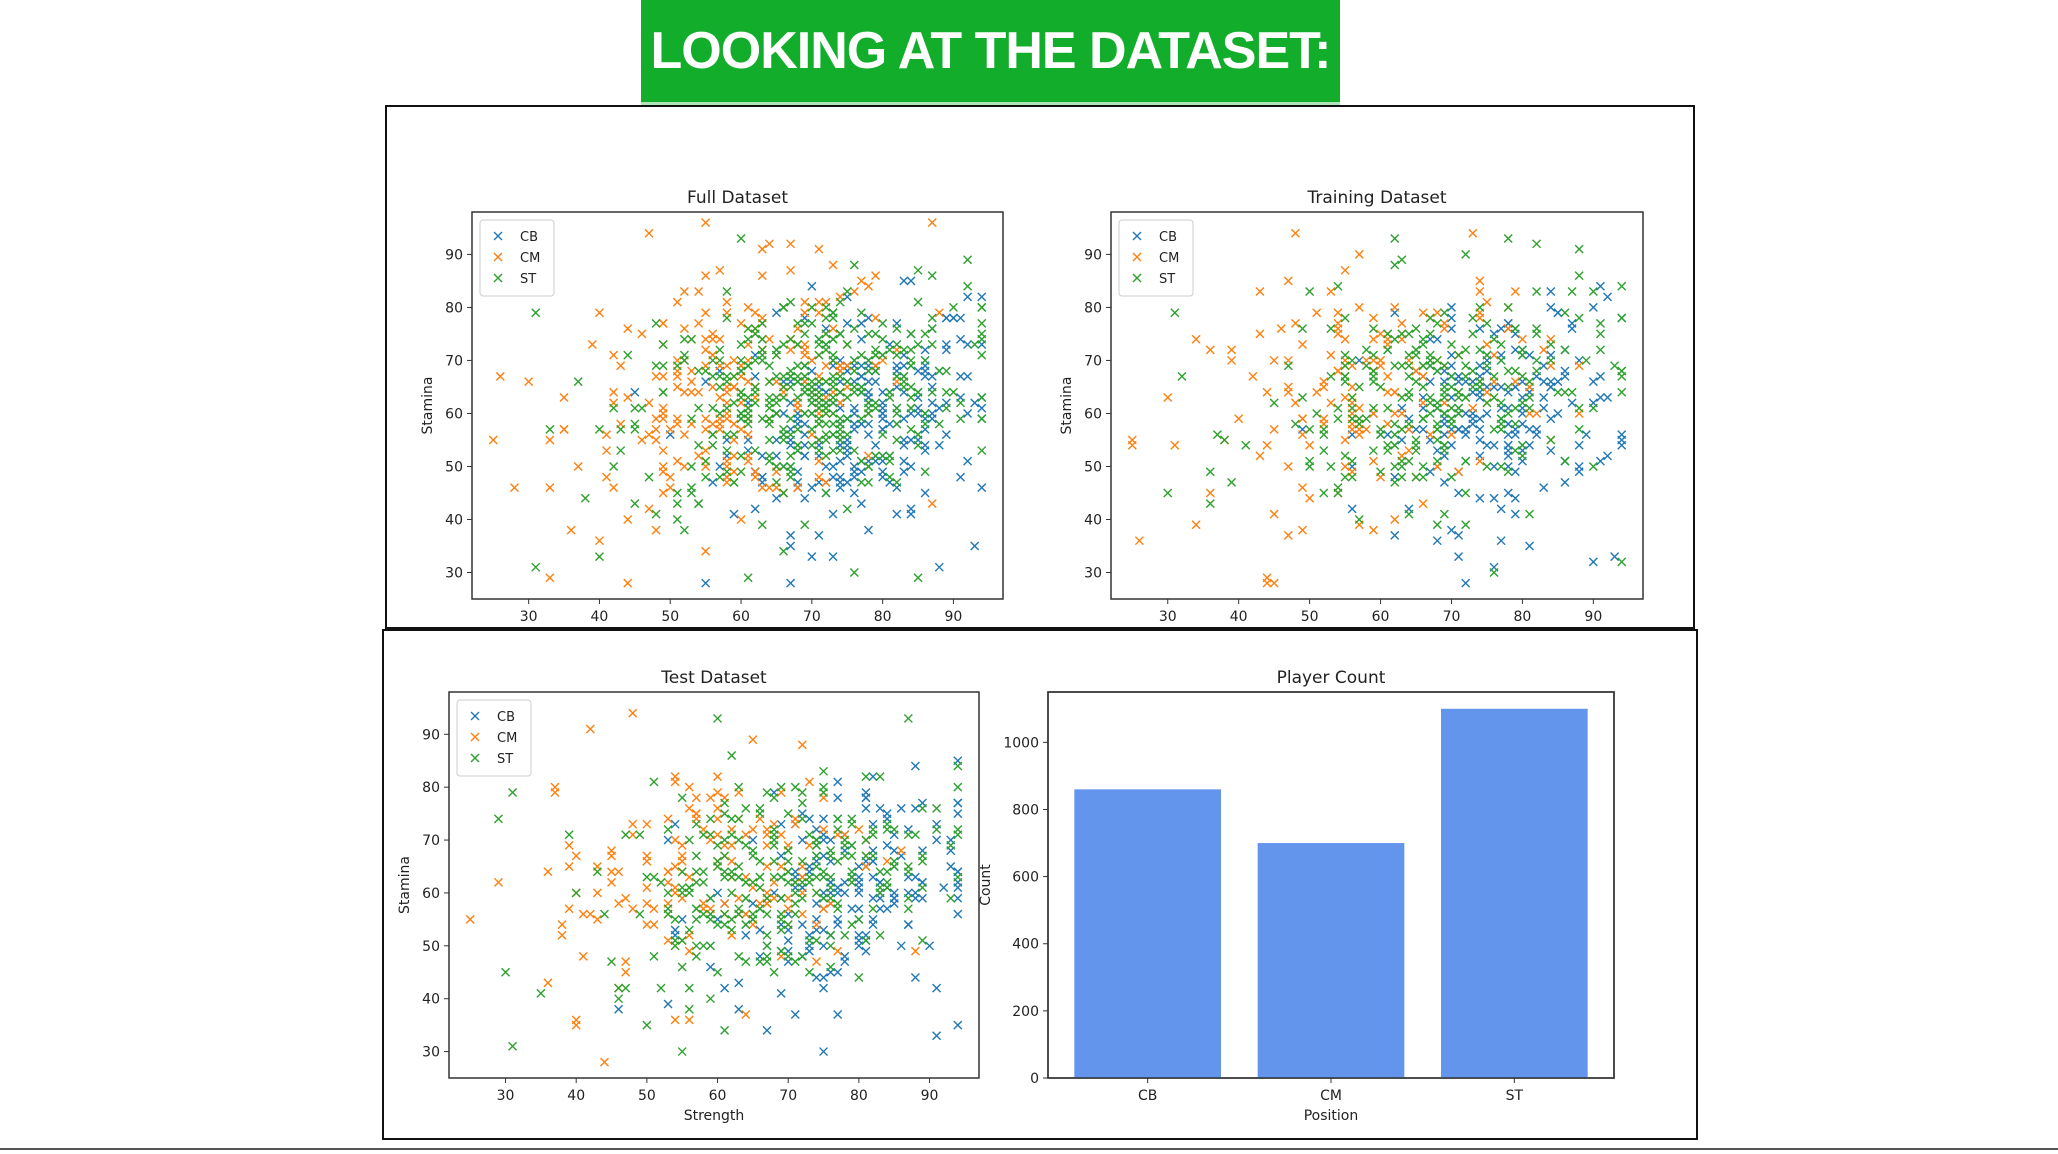 This screenshot has height=1154, width=2058. I want to click on bar-chart-ytick-label: 400, so click(1025, 945).